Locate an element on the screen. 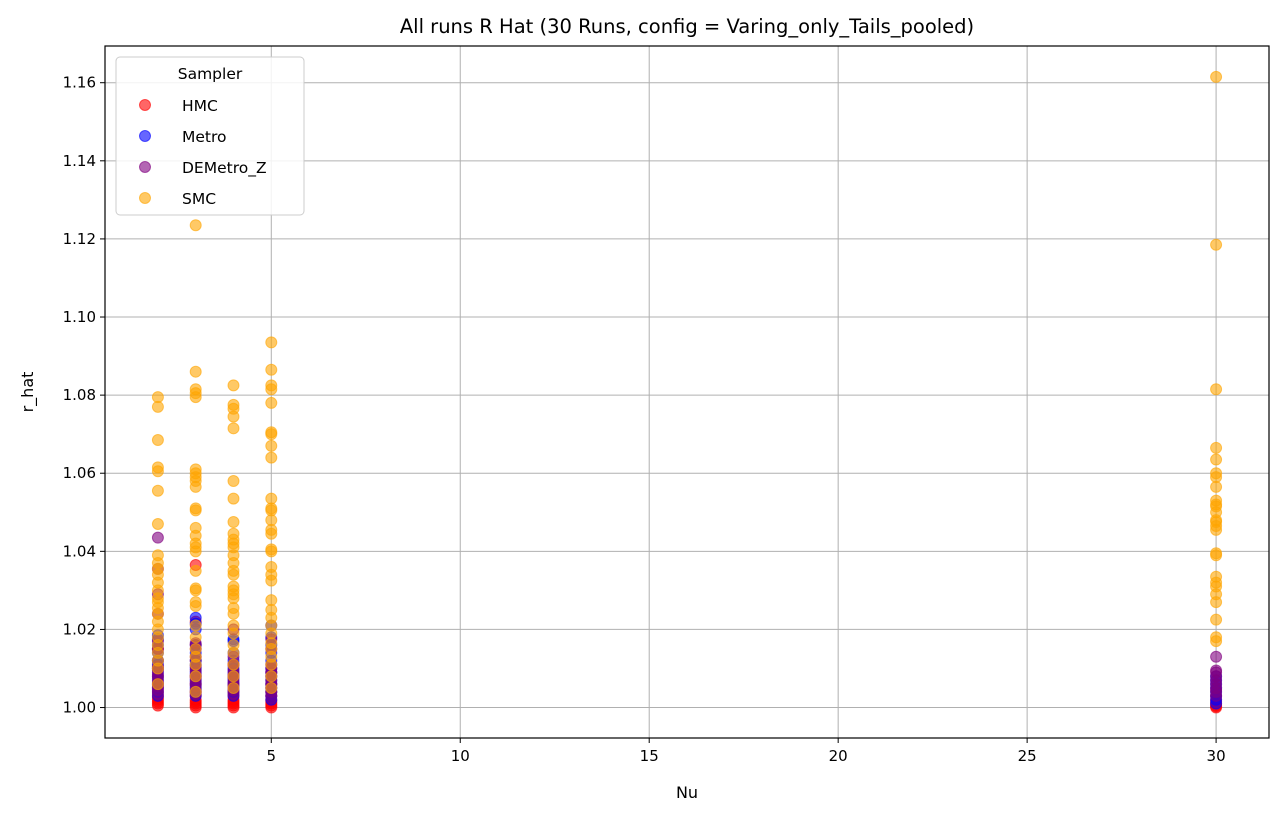 The width and height of the screenshot is (1282, 821). legend-title: Sampler is located at coordinates (210, 74).